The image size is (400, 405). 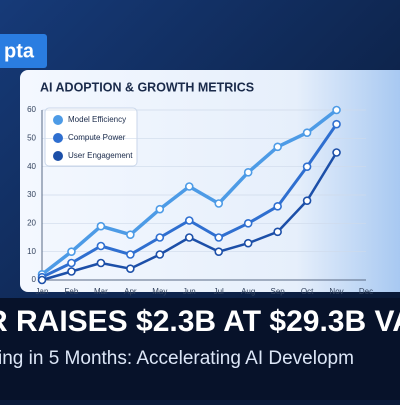 I want to click on brand-tag, so click(x=23, y=51).